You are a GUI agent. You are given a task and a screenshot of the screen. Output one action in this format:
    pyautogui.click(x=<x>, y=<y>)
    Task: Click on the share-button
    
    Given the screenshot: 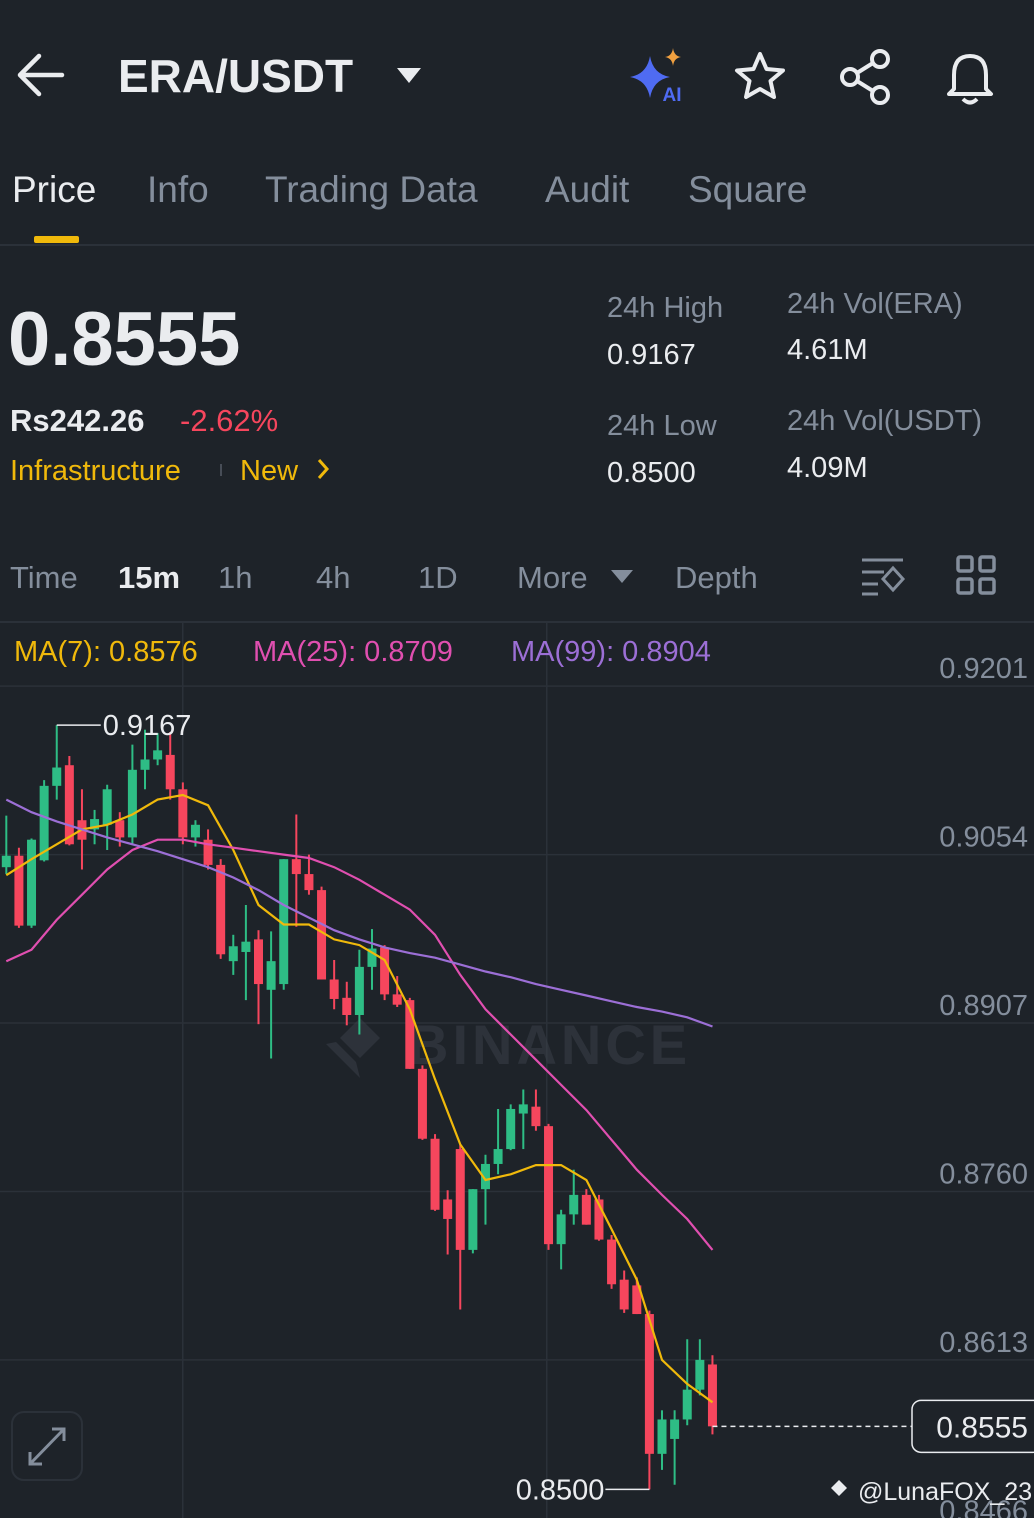 What is the action you would take?
    pyautogui.click(x=865, y=77)
    